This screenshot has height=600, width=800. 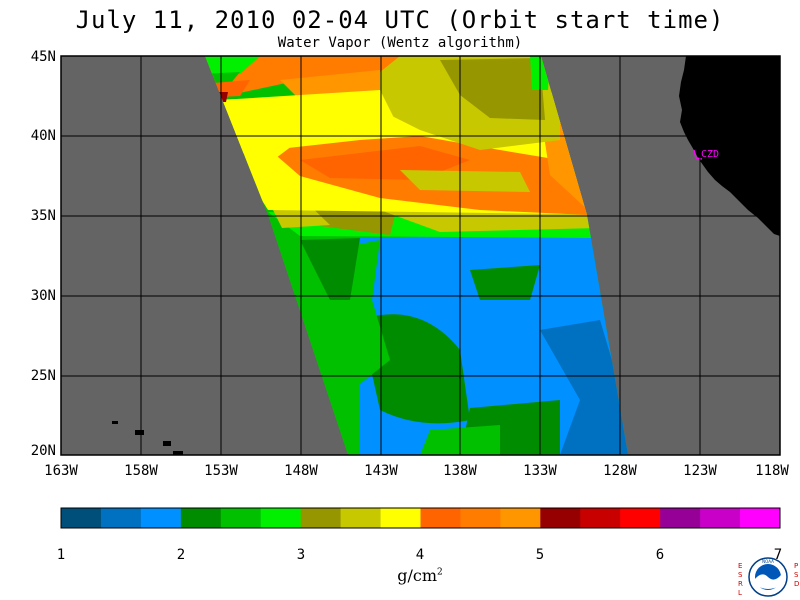 I want to click on lon-label-148w: 148W, so click(x=301, y=471).